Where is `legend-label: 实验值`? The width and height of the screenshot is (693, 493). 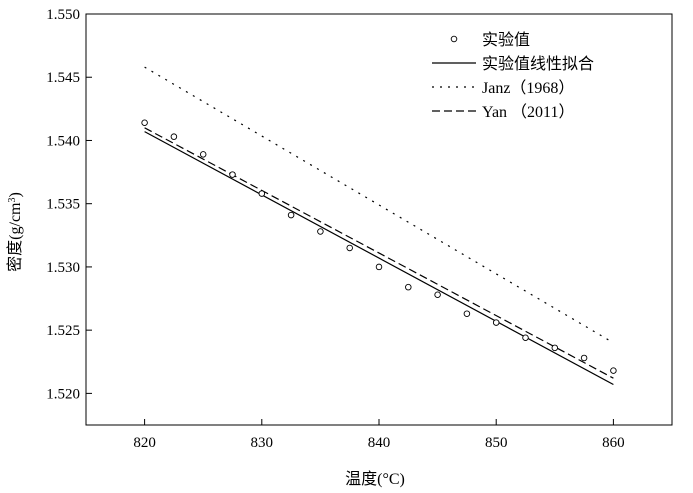 legend-label: 实验值 is located at coordinates (506, 40).